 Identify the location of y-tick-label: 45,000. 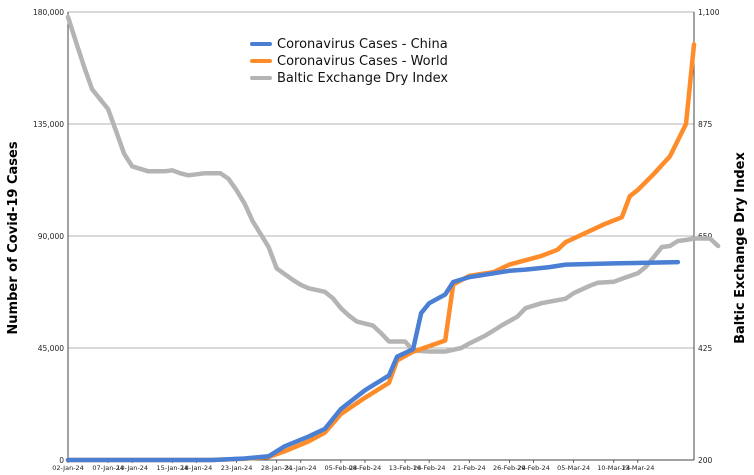
(51, 348).